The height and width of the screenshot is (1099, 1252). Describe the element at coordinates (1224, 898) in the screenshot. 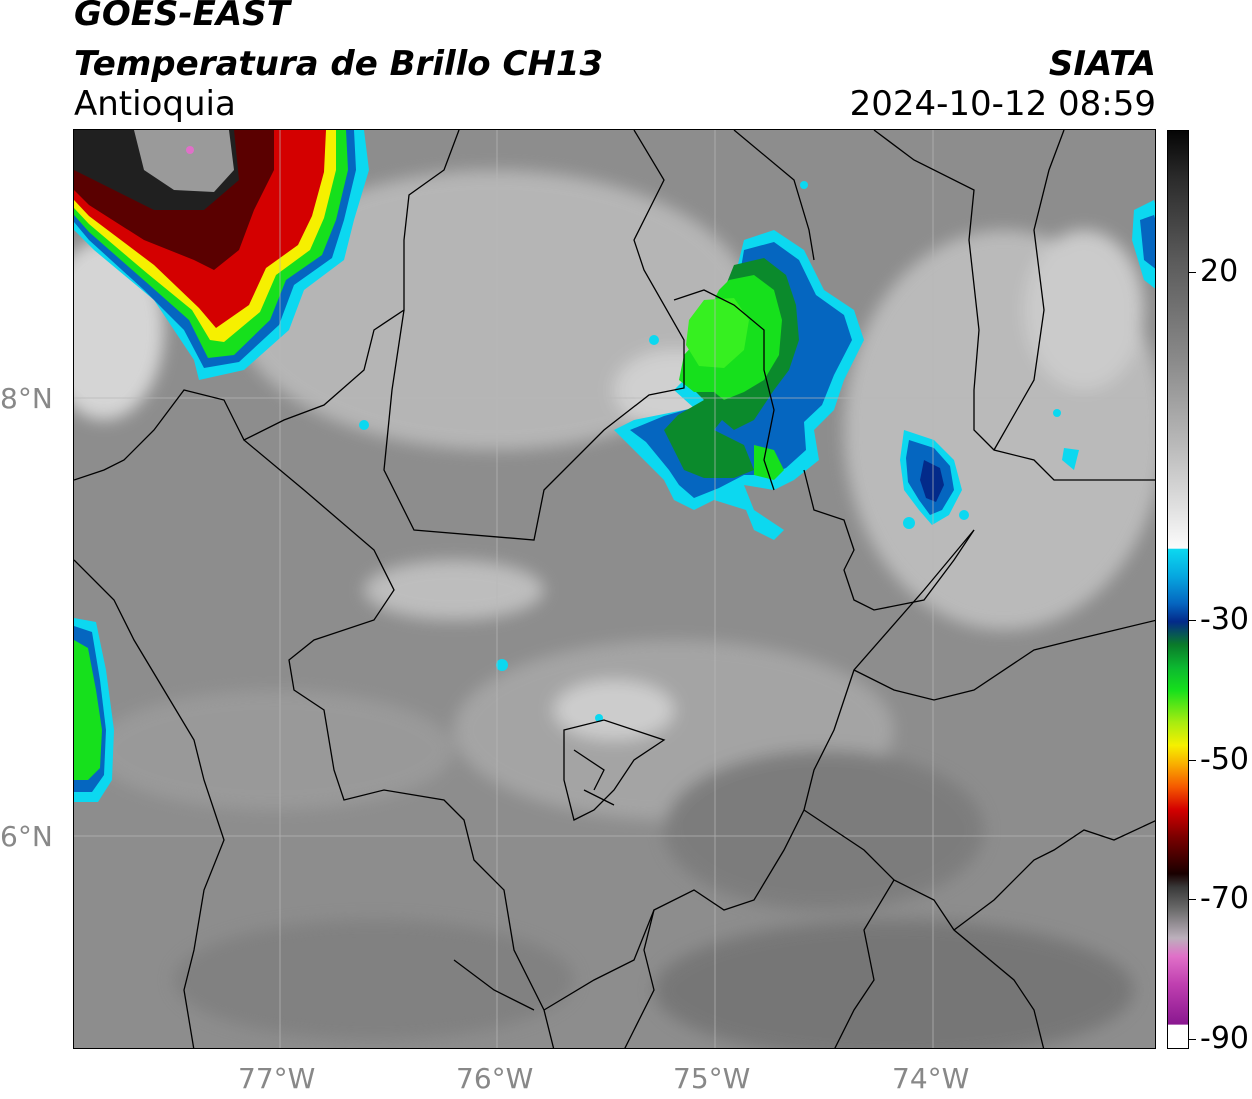

I see `colorbar-label-minus70: -70` at that location.